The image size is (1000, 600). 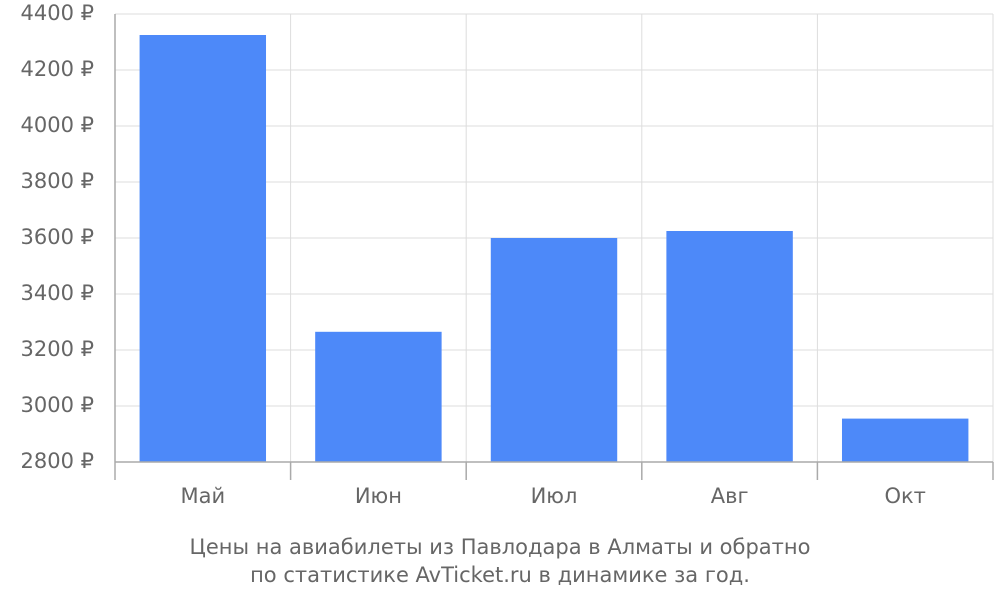 I want to click on y-tick-label: 3000 ₽, so click(x=57, y=405).